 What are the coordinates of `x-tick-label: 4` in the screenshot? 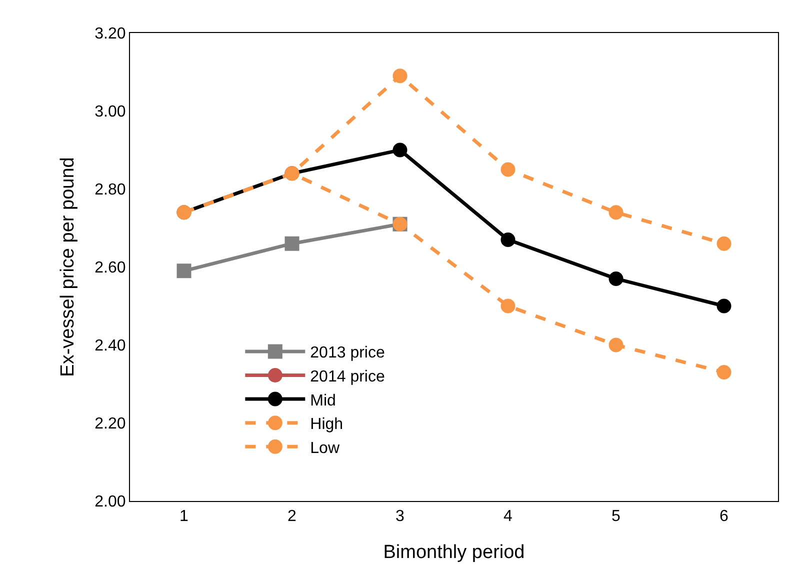 It's located at (508, 517).